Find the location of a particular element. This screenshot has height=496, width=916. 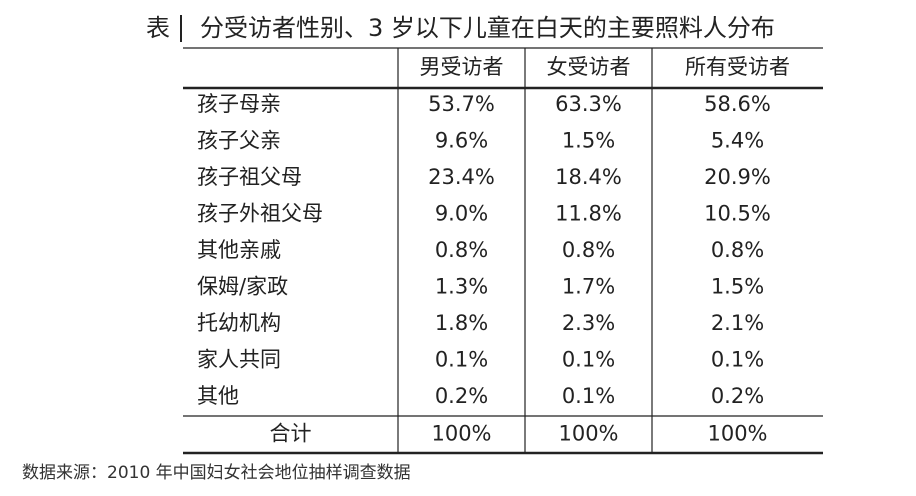

row-label: 托幼机构 is located at coordinates (239, 323).